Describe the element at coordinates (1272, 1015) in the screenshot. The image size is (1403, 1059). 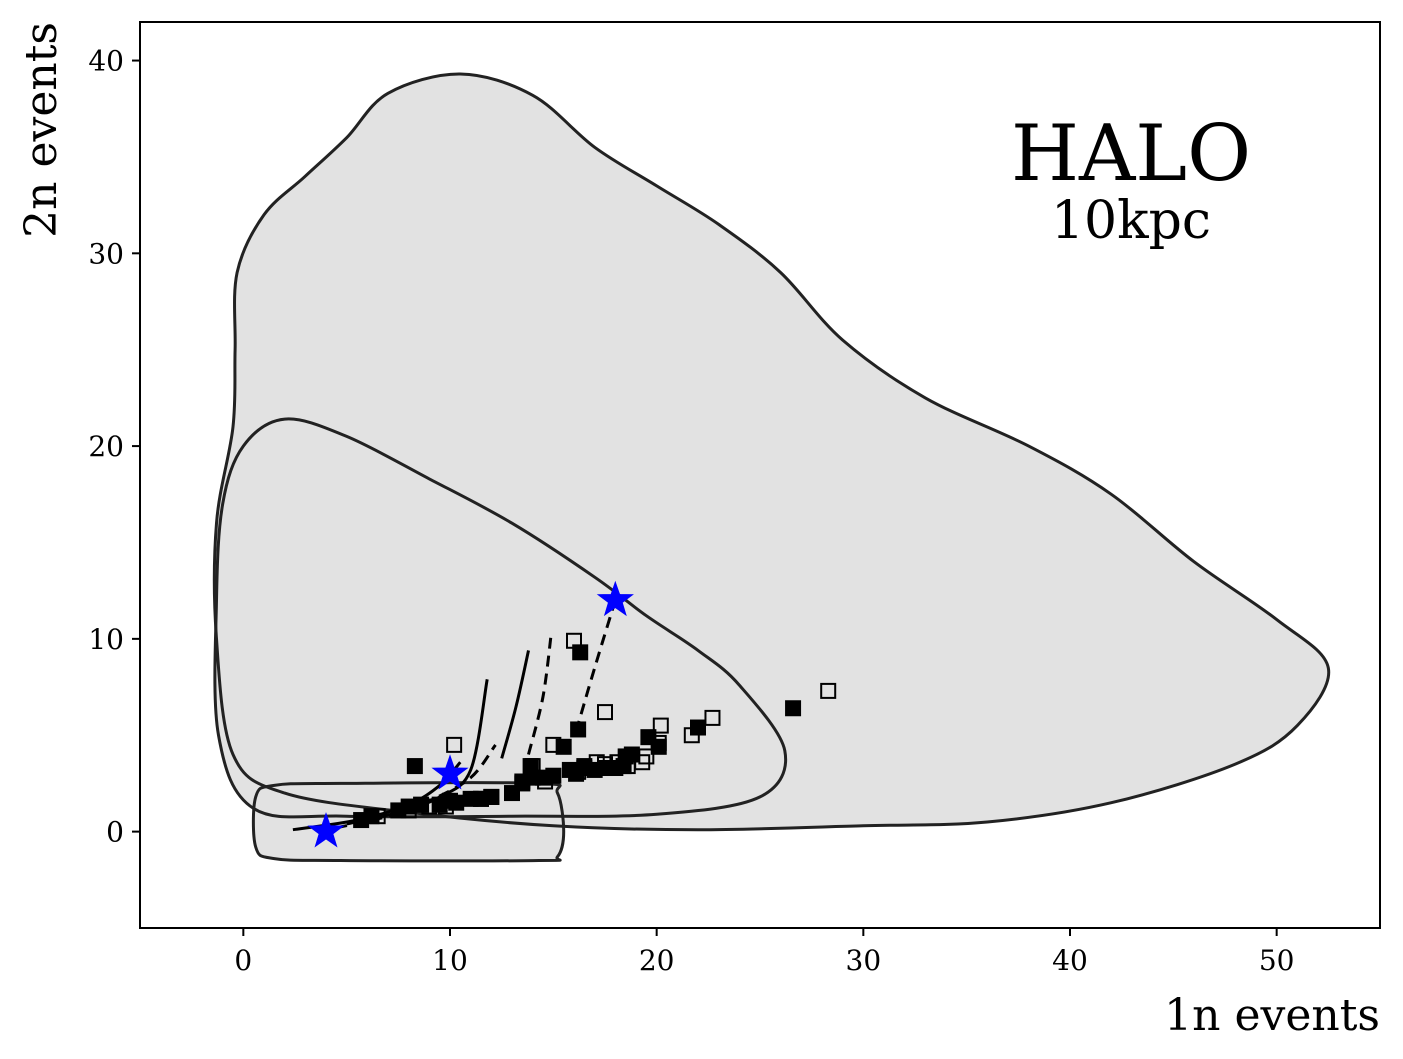
I see `x-axis-label: 1n events` at that location.